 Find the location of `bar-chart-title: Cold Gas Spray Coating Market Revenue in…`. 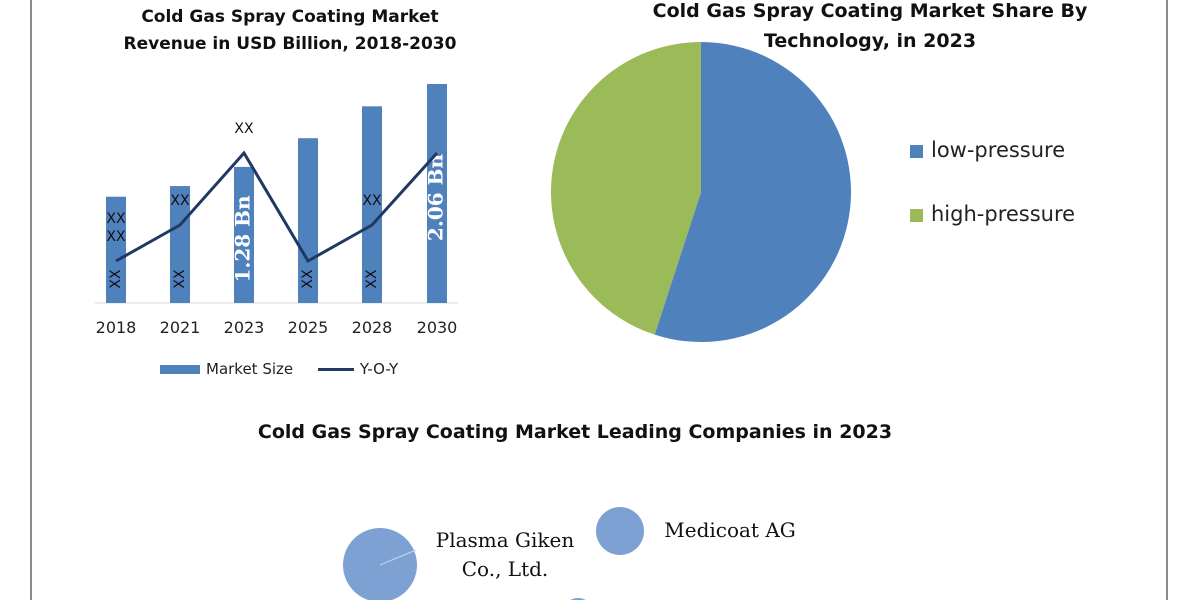

bar-chart-title: Cold Gas Spray Coating Market Revenue in… is located at coordinates (290, 30).